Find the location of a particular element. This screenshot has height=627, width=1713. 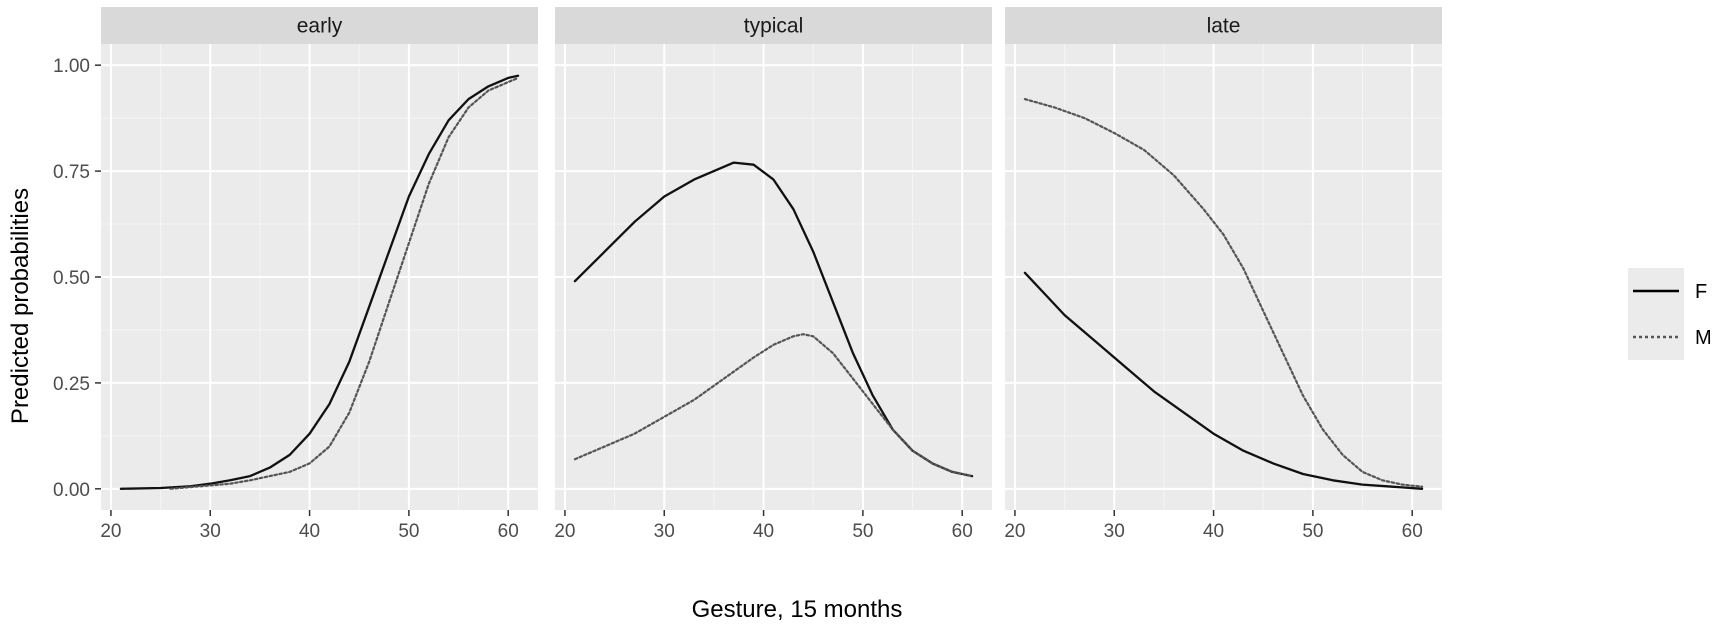

series-line-typical-f is located at coordinates (773, 319).